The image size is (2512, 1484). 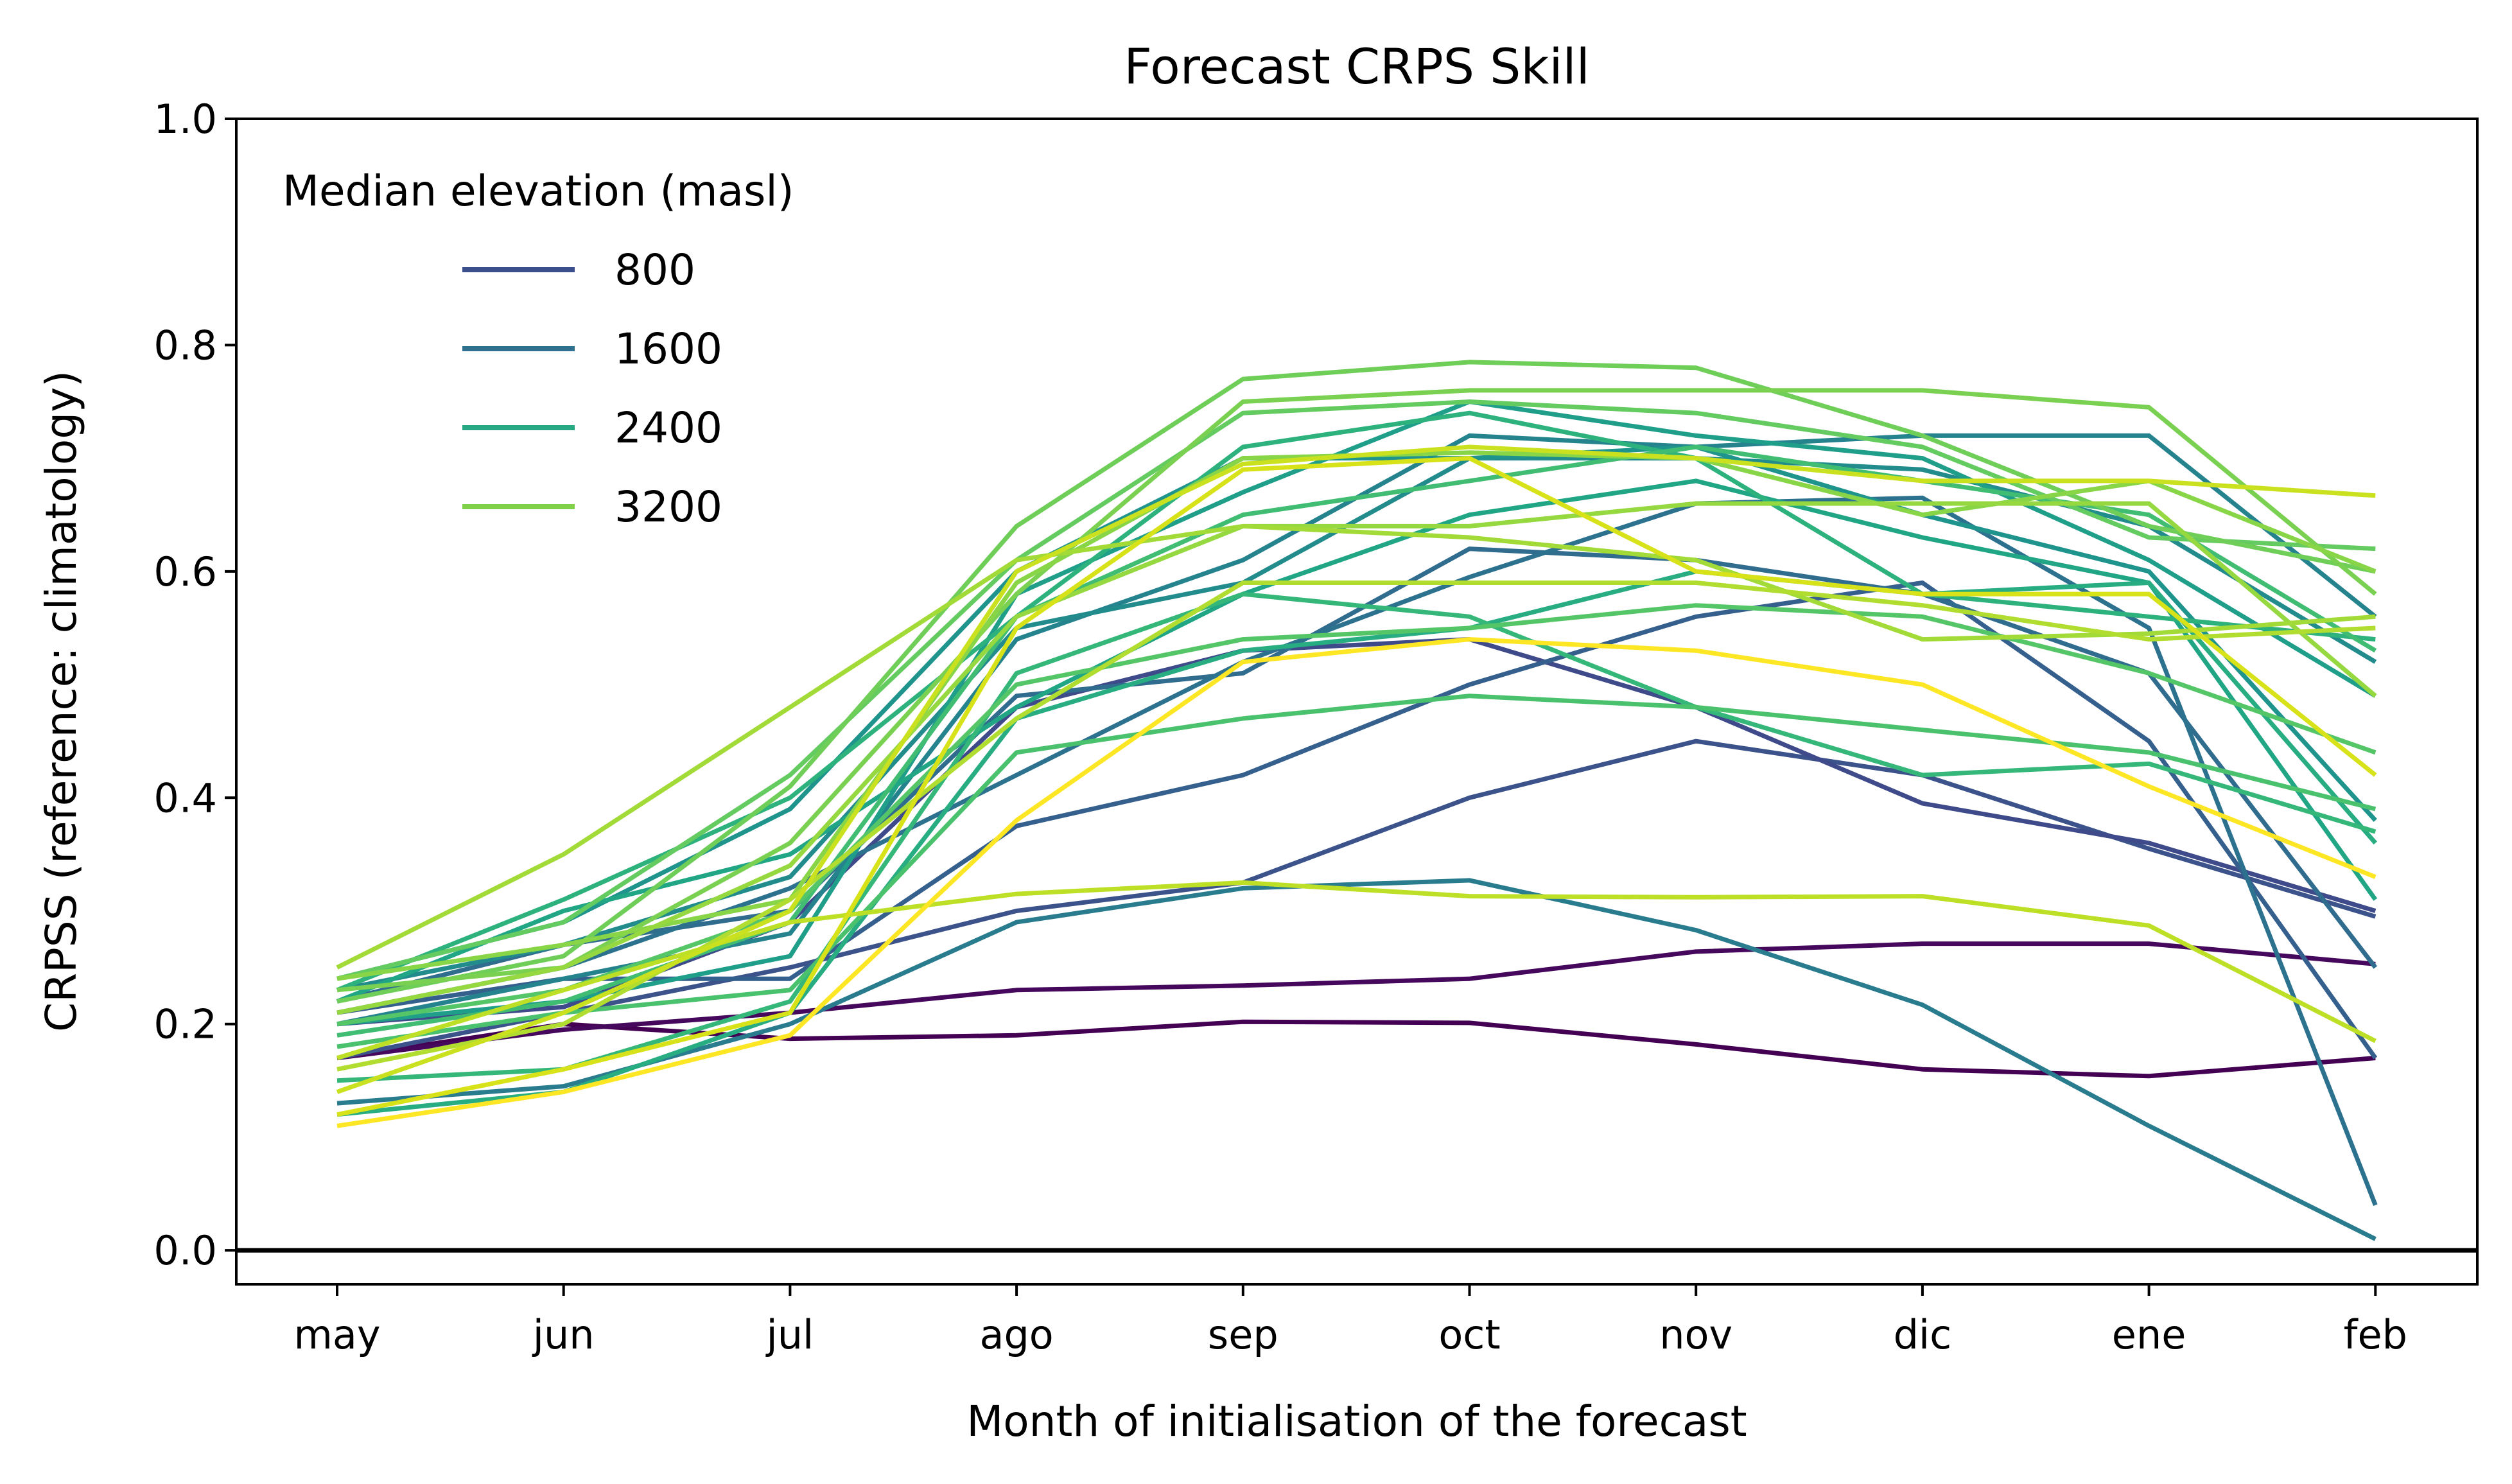 What do you see at coordinates (1356, 1421) in the screenshot?
I see `x-axis-label: Month of initialisation of the forecast` at bounding box center [1356, 1421].